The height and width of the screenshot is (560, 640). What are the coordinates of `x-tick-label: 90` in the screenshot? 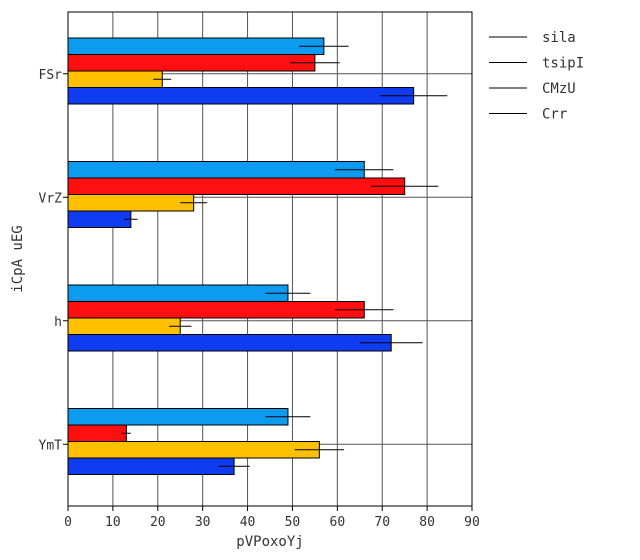 It's located at (472, 522).